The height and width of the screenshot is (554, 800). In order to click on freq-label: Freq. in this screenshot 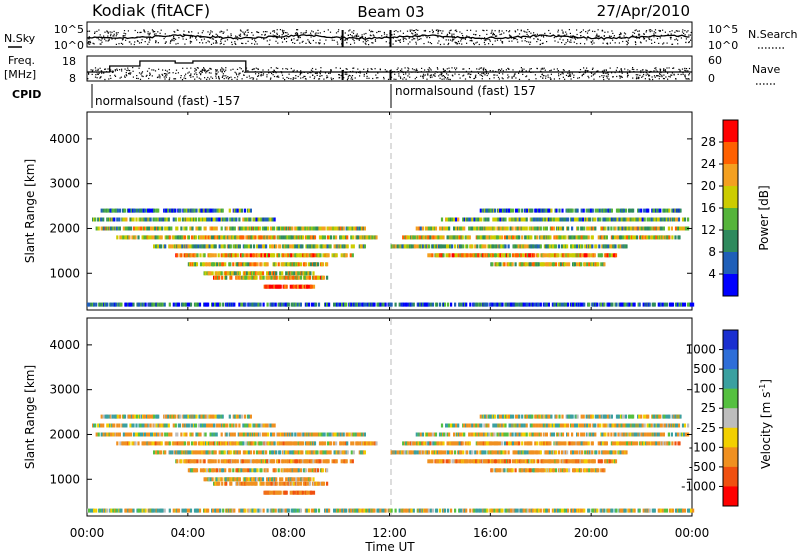, I will do `click(21, 60)`.